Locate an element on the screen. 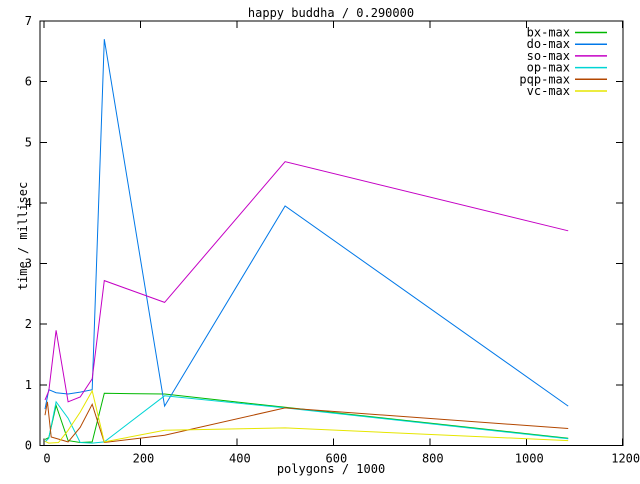  legend-label-vc-max: vc-max is located at coordinates (548, 91).